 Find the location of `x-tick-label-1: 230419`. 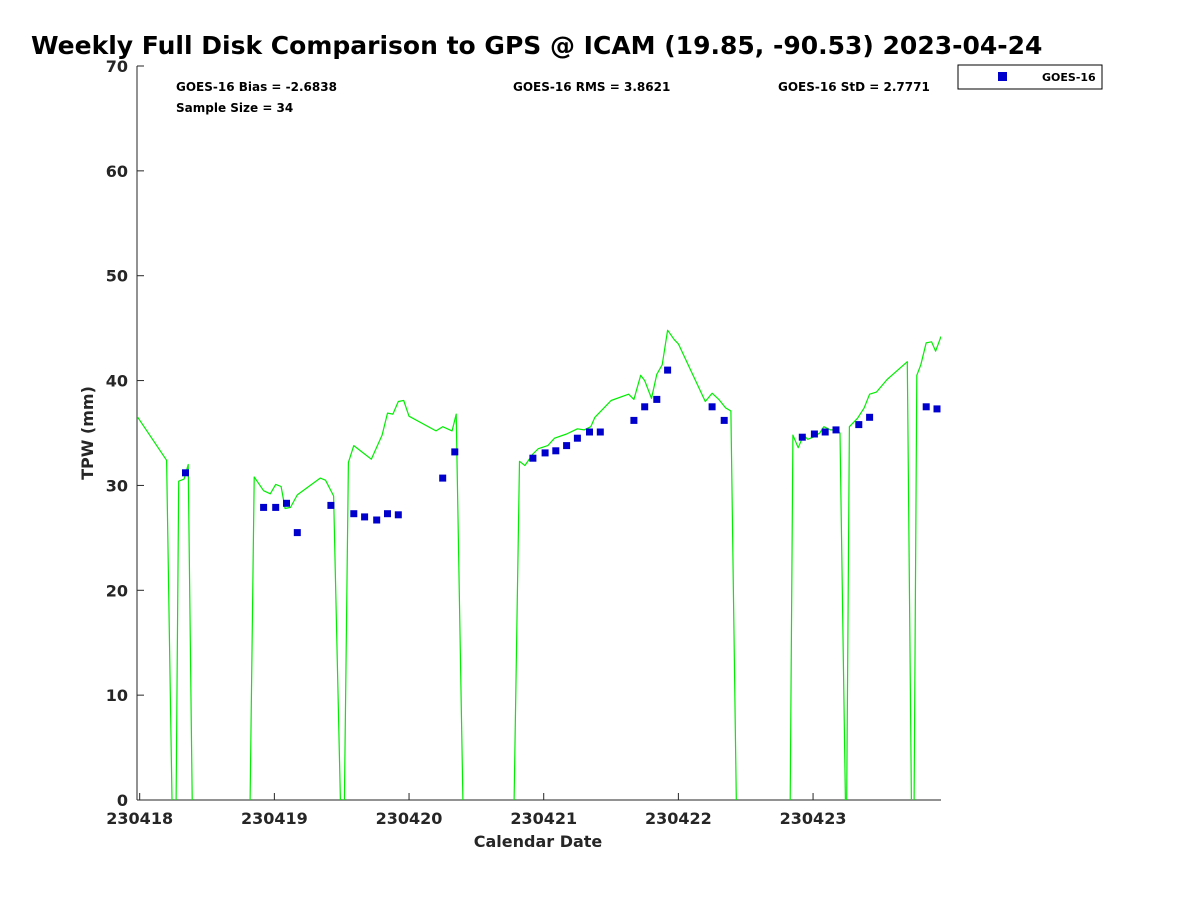

x-tick-label-1: 230419 is located at coordinates (274, 818).